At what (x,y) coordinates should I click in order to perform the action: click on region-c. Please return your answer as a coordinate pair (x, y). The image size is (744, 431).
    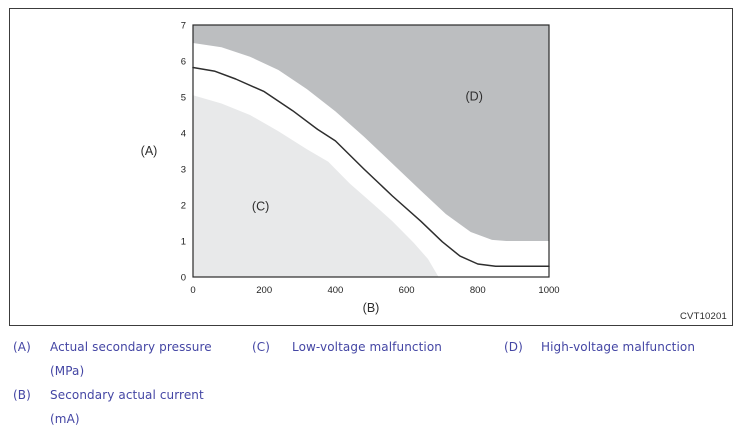
    Looking at the image, I should click on (316, 186).